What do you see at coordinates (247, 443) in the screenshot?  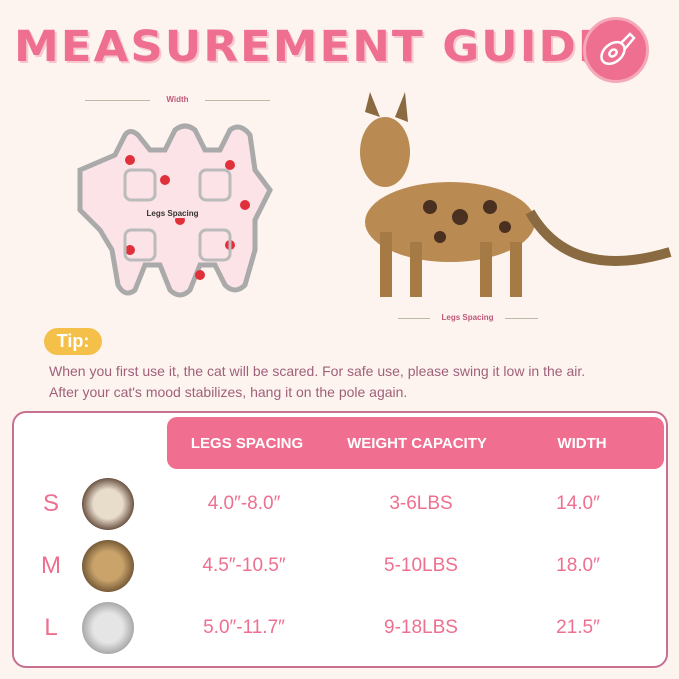 I see `header-legs-spacing: LEGS SPACING` at bounding box center [247, 443].